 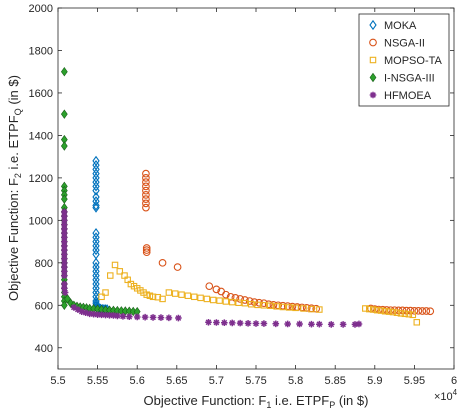 What do you see at coordinates (41, 179) in the screenshot?
I see `y-tick-label: 1200` at bounding box center [41, 179].